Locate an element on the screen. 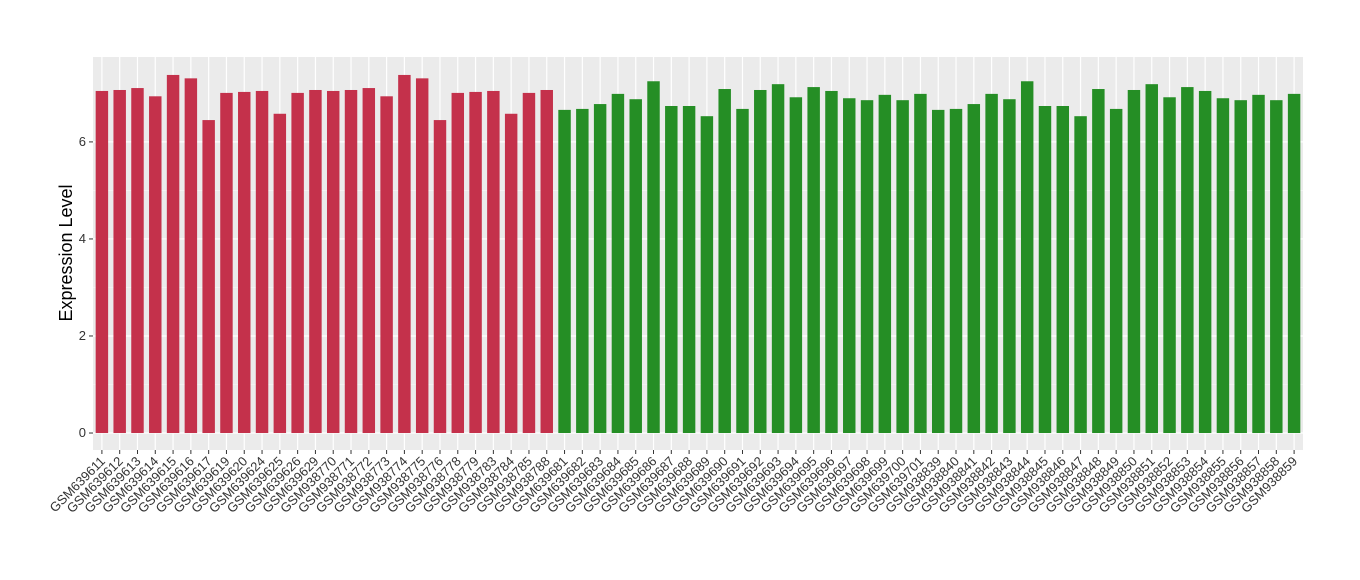  y-tick-label: 0 is located at coordinates (82, 432).